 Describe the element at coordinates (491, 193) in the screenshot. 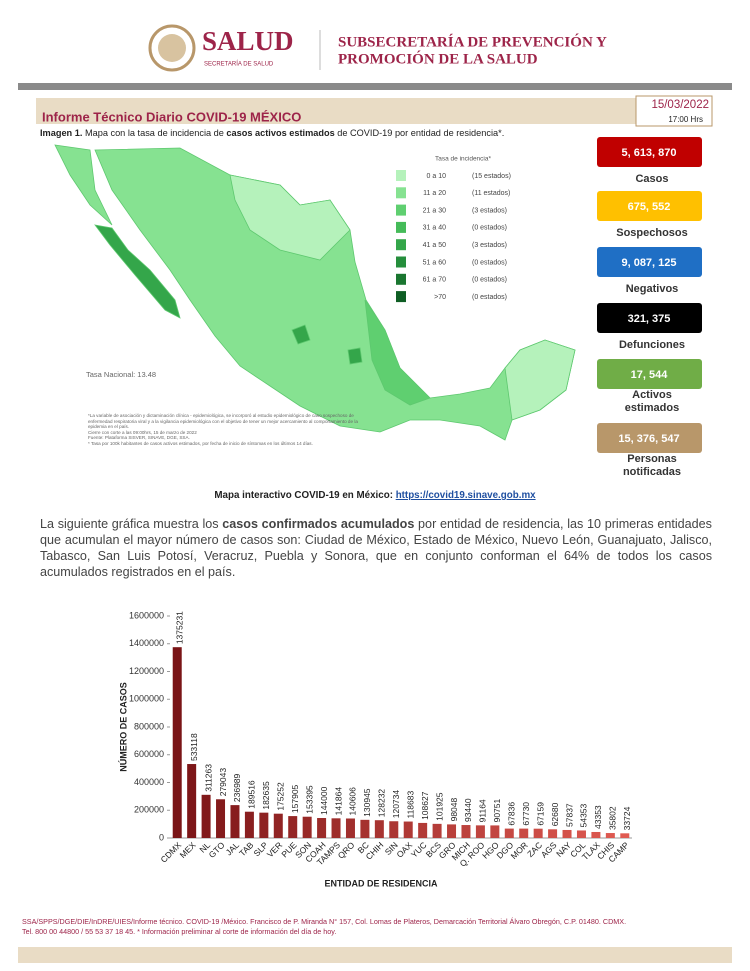

I see `legend-count: (11 estados)` at that location.